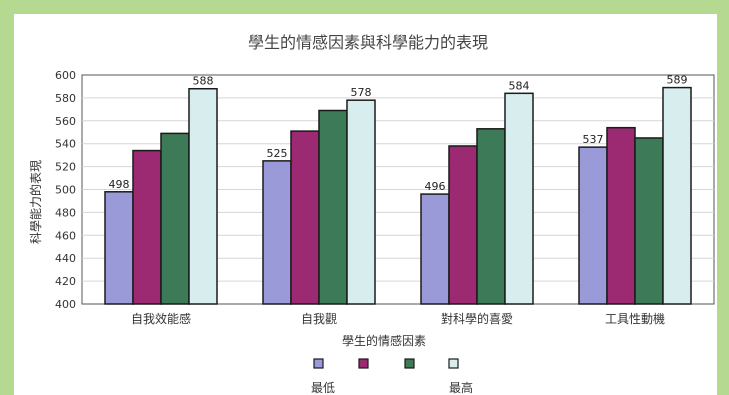 Image resolution: width=729 pixels, height=395 pixels. What do you see at coordinates (65, 144) in the screenshot?
I see `y-tick-label: 540` at bounding box center [65, 144].